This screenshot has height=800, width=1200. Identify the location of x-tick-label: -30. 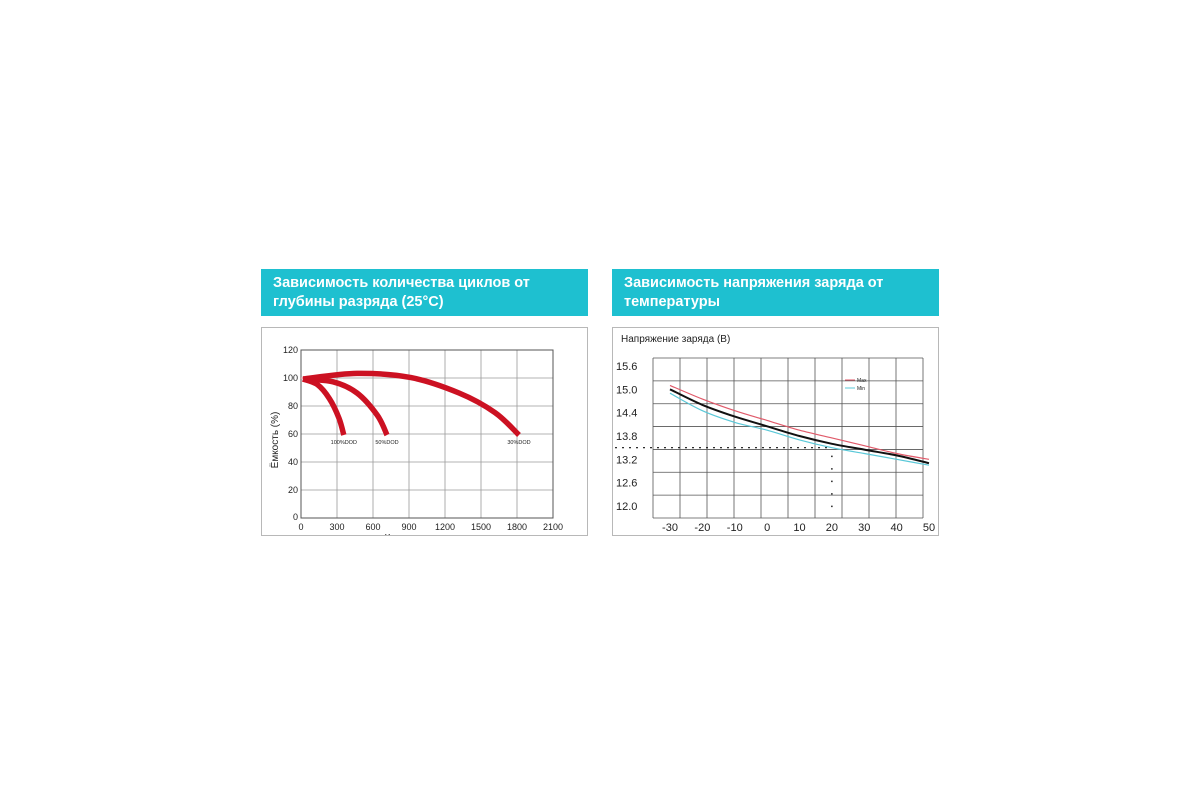
(670, 528).